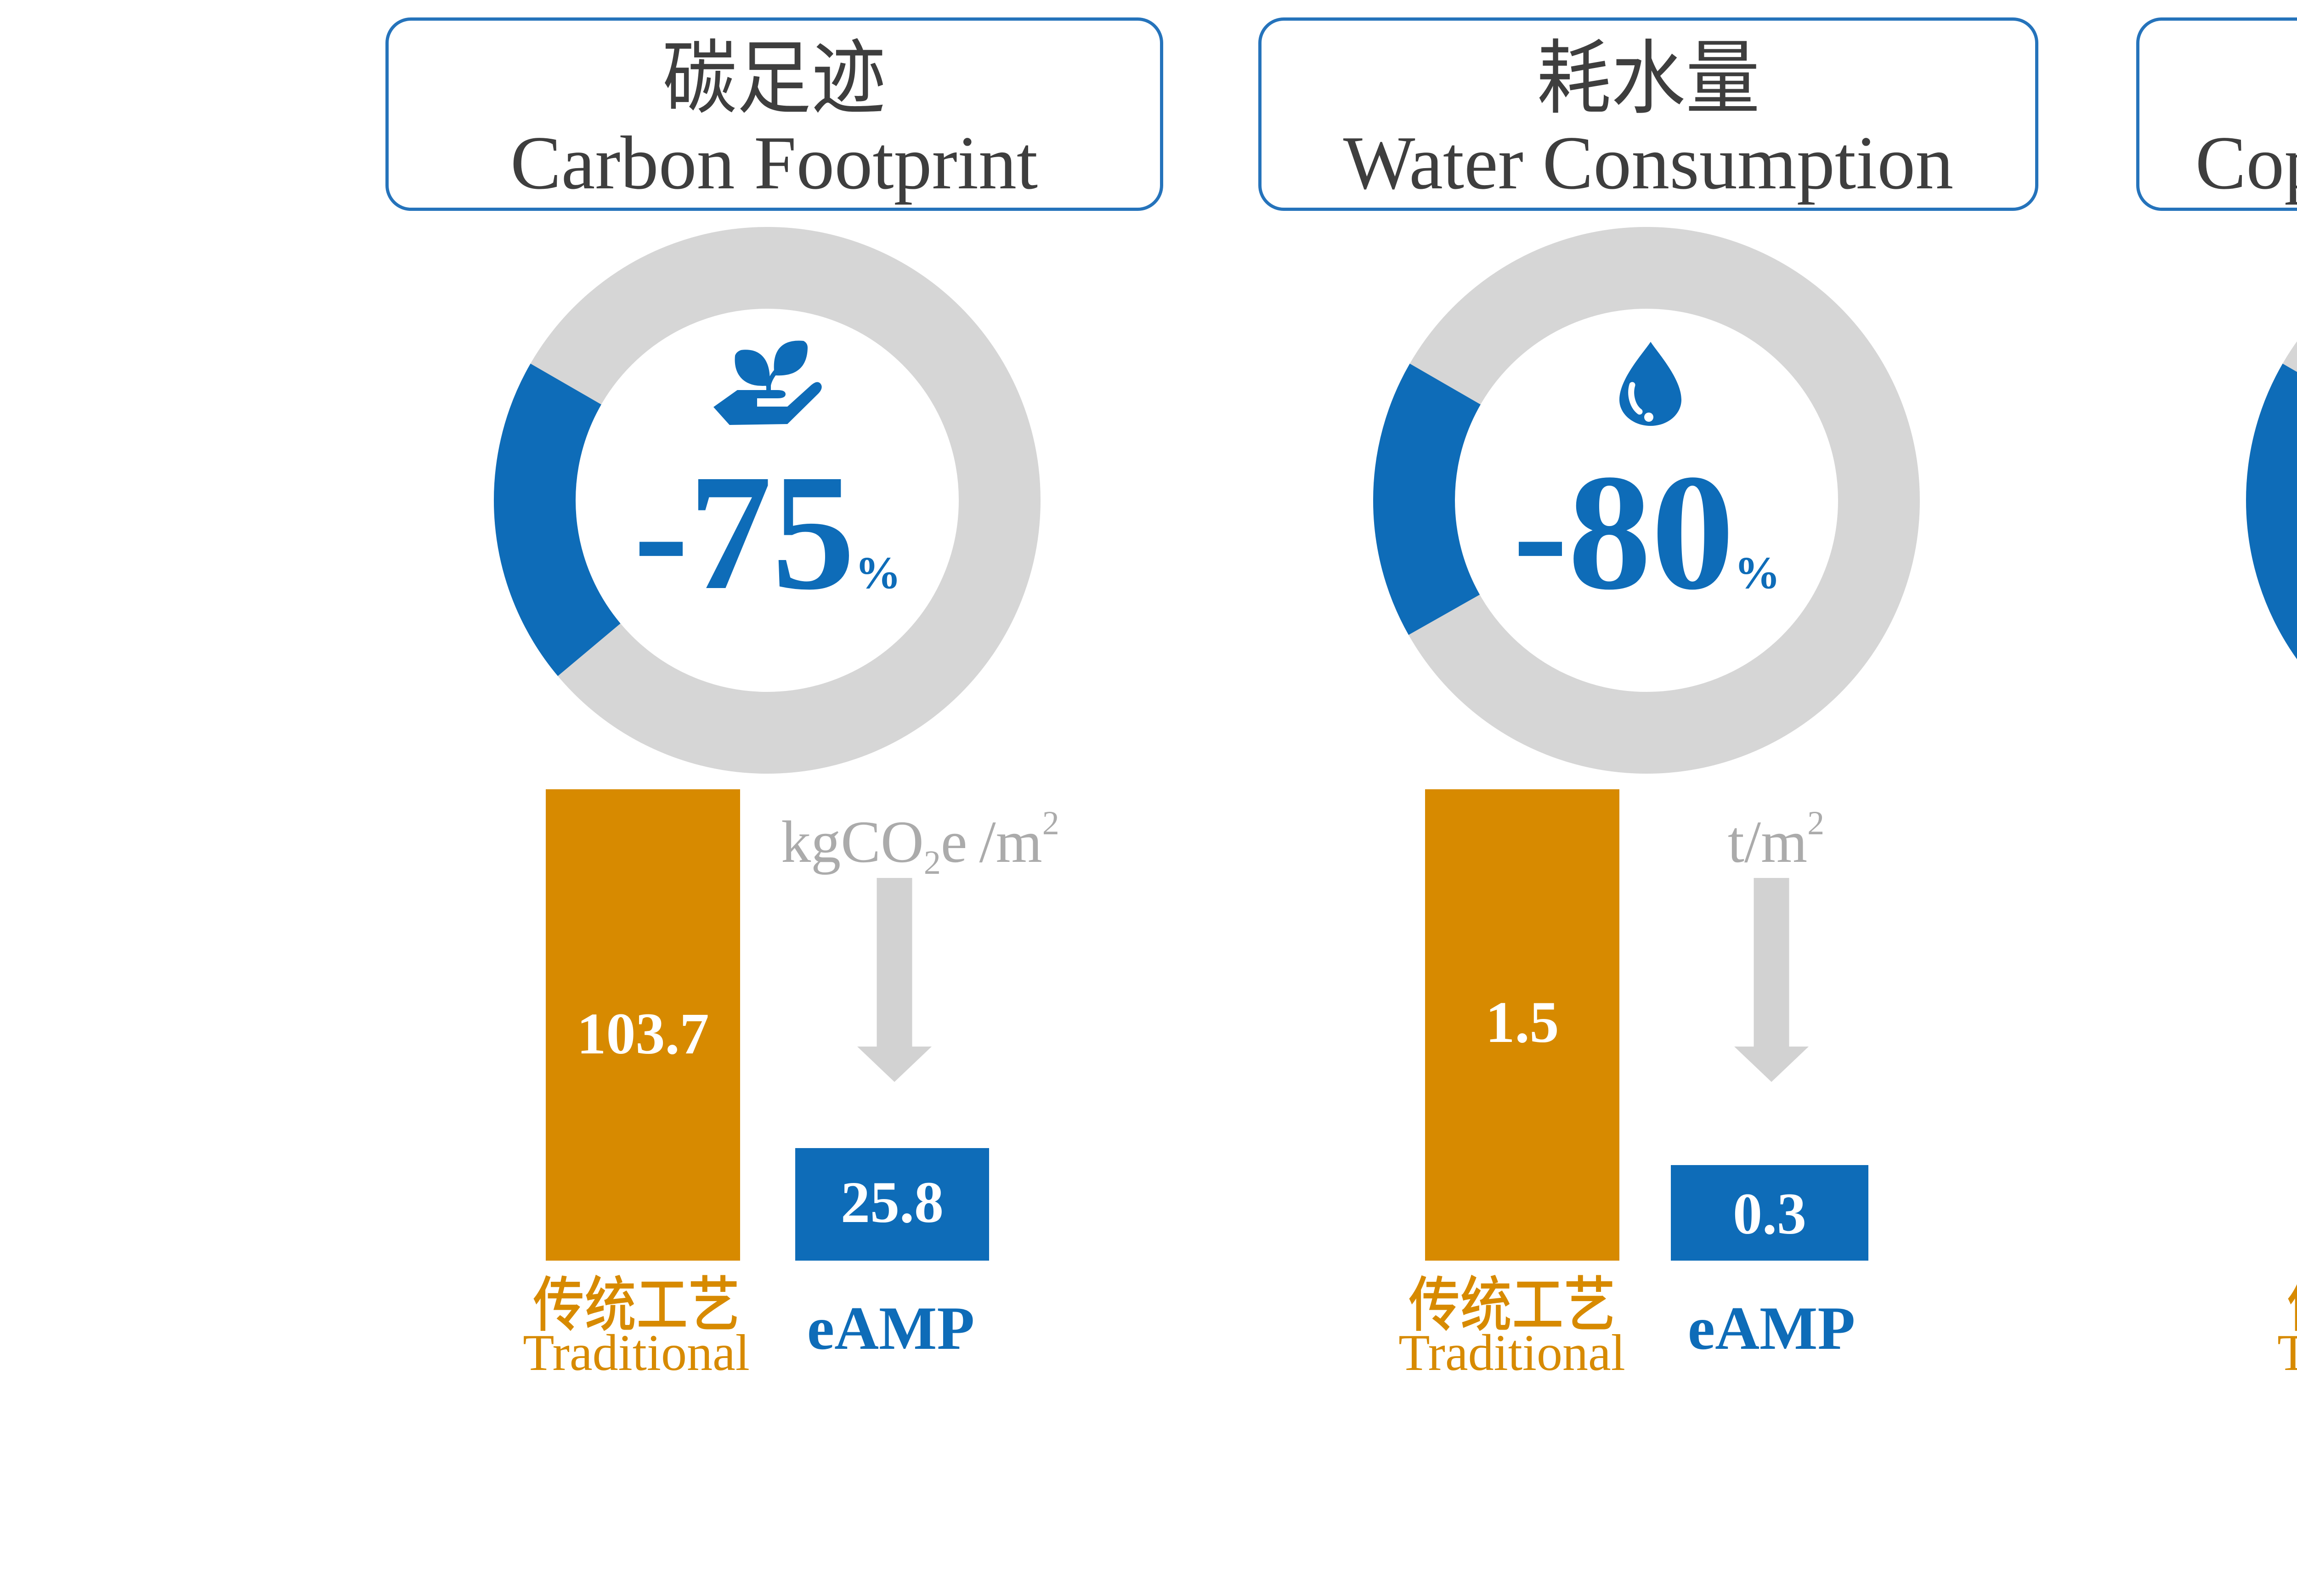 This screenshot has width=2297, height=1596. Describe the element at coordinates (920, 843) in the screenshot. I see `svg-text: kgCO2e /m2` at that location.